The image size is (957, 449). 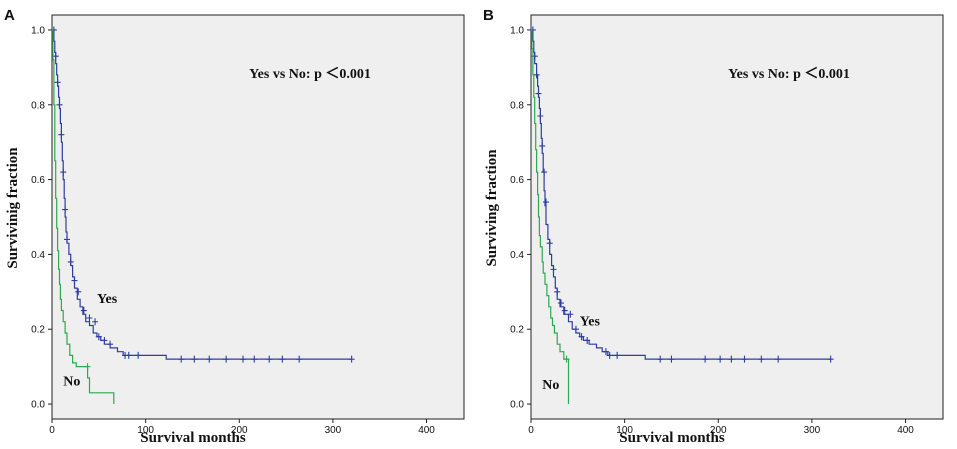 I want to click on y-axis-title: Survivinig fraction, so click(x=13, y=208).